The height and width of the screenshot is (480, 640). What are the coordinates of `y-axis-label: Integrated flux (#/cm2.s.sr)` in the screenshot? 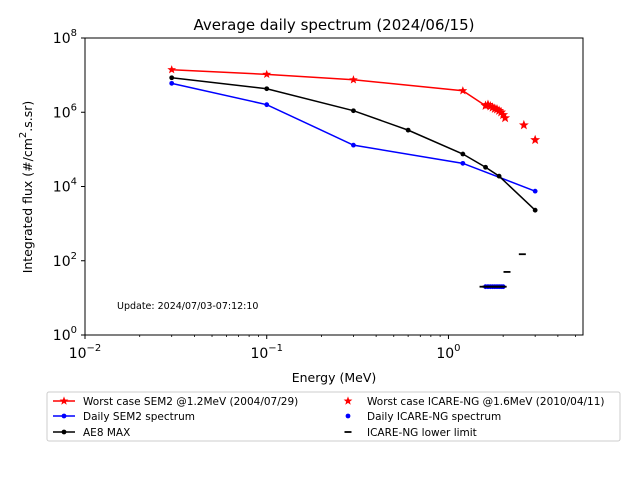 It's located at (26, 187).